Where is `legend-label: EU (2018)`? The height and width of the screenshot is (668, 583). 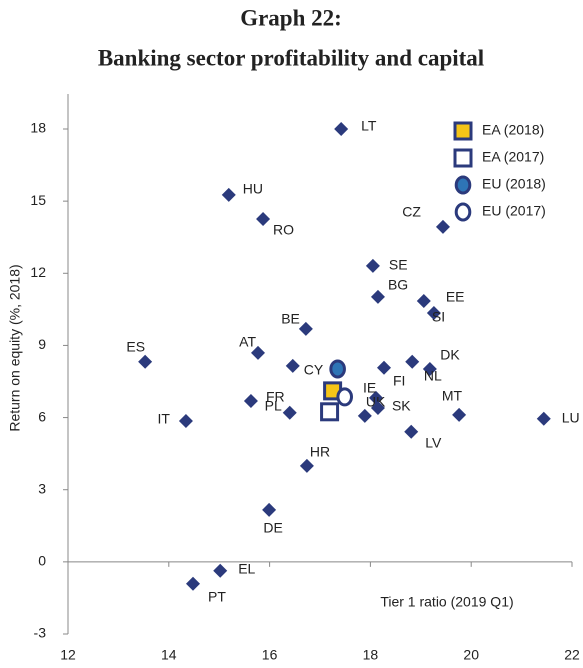 legend-label: EU (2018) is located at coordinates (514, 184).